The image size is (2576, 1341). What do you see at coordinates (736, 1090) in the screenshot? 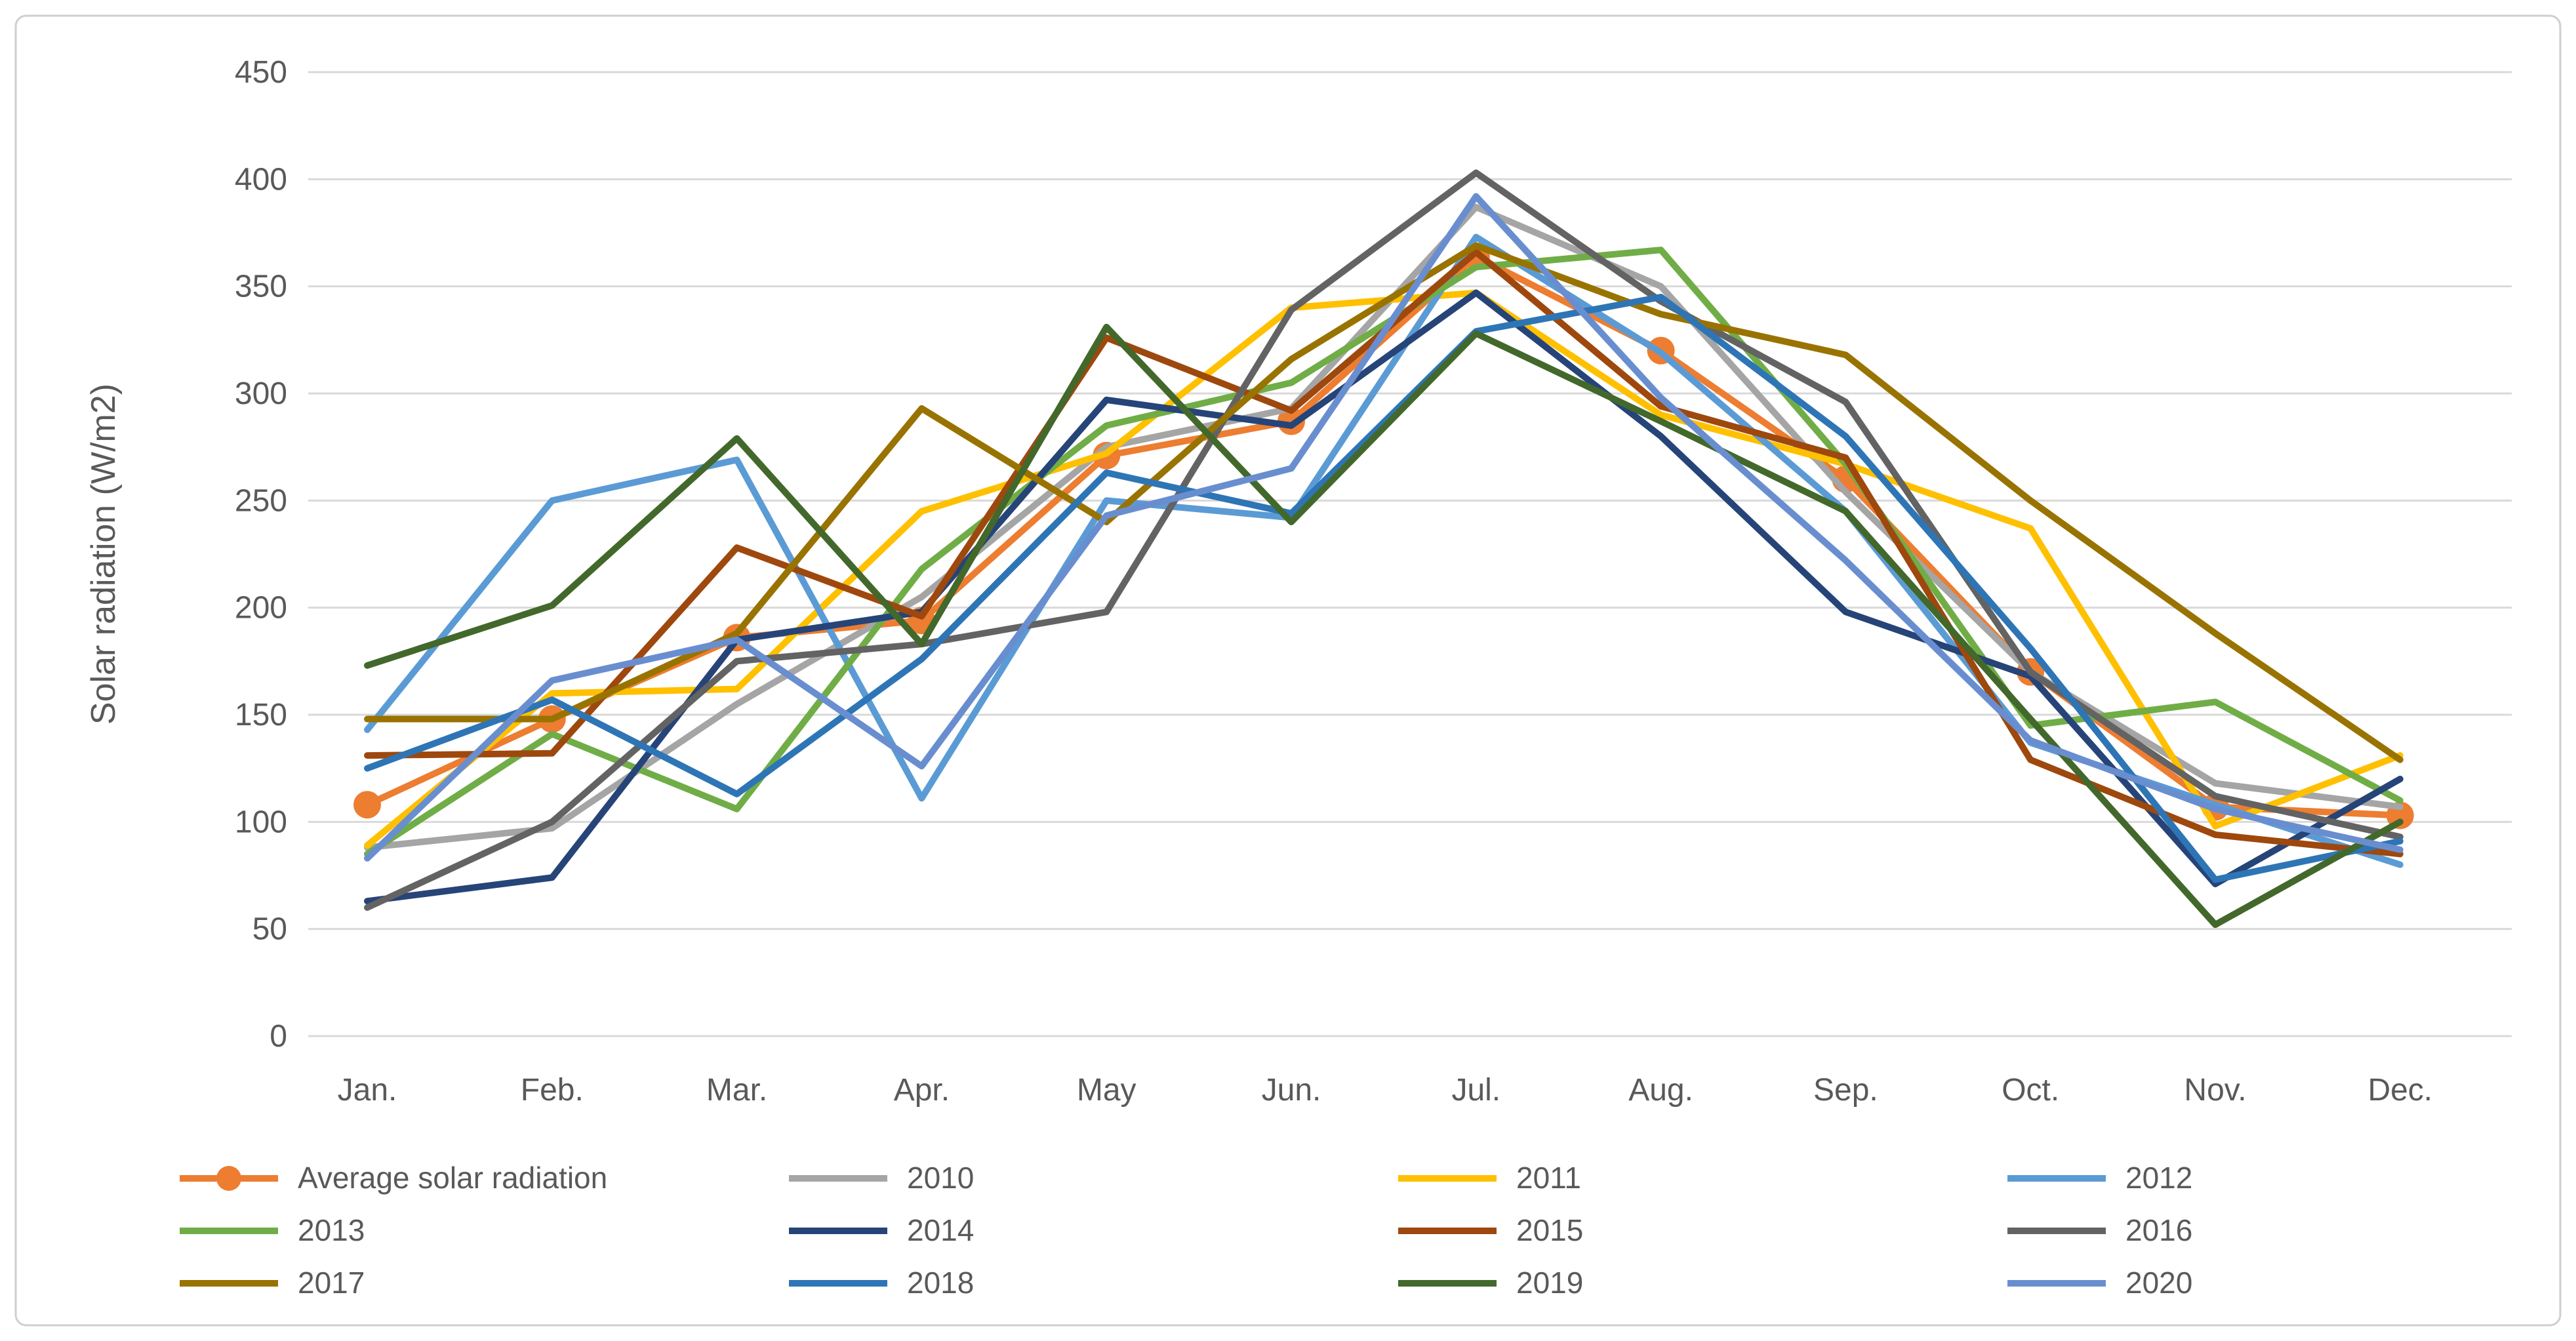
I see `x-tick-label: Mar.` at bounding box center [736, 1090].